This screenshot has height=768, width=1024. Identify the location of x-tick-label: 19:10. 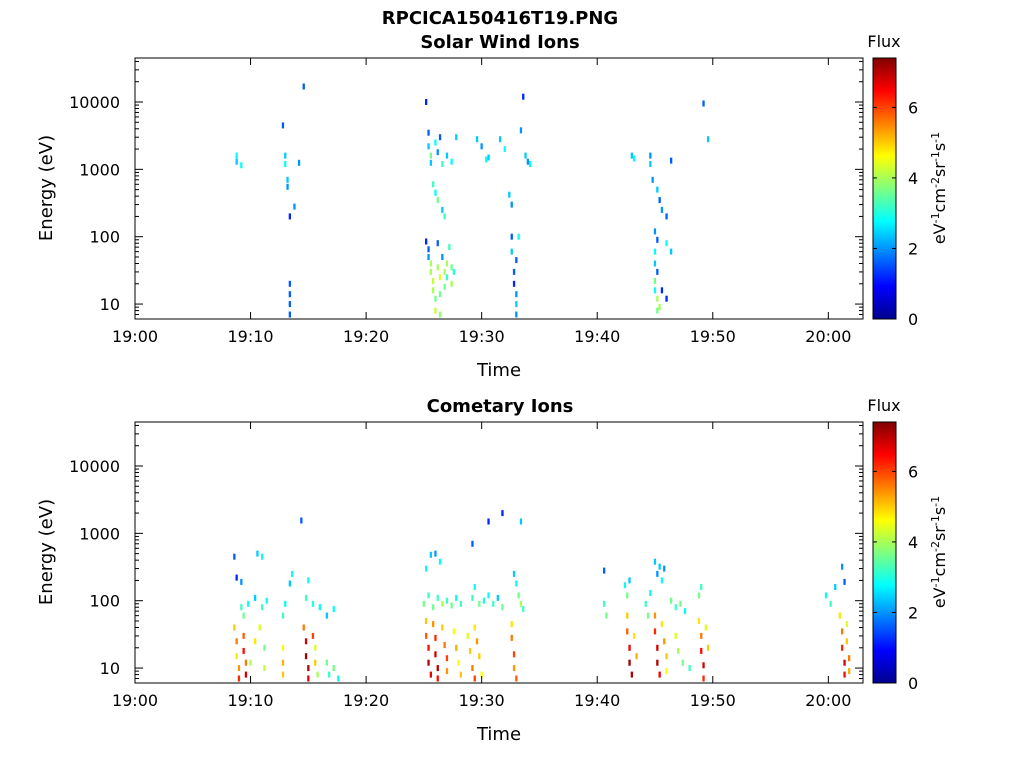
(251, 336).